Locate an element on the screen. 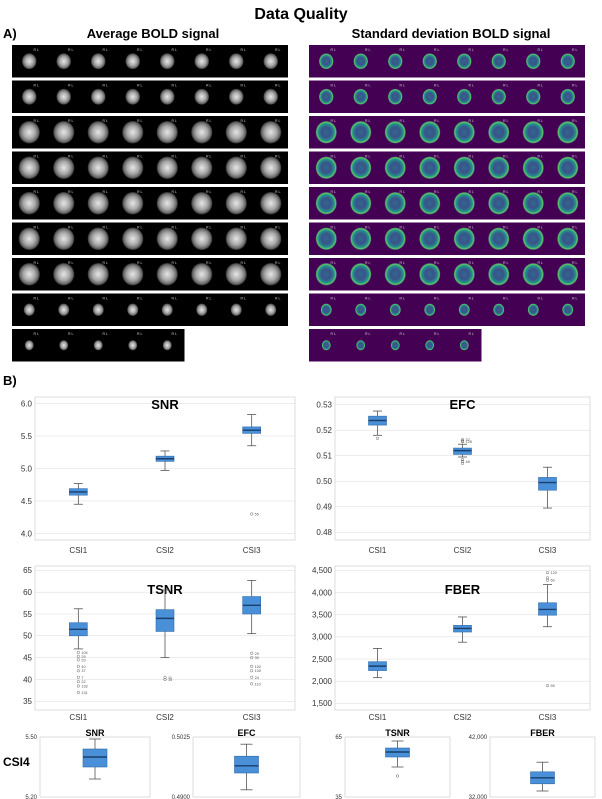 The image size is (602, 799). y-tick-label: 0.48 is located at coordinates (324, 532).